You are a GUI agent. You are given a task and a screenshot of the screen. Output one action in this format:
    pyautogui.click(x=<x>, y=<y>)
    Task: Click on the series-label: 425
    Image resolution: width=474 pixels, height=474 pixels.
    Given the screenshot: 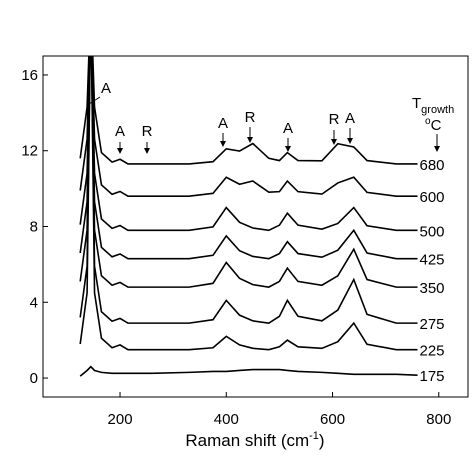 What is the action you would take?
    pyautogui.click(x=431, y=260)
    